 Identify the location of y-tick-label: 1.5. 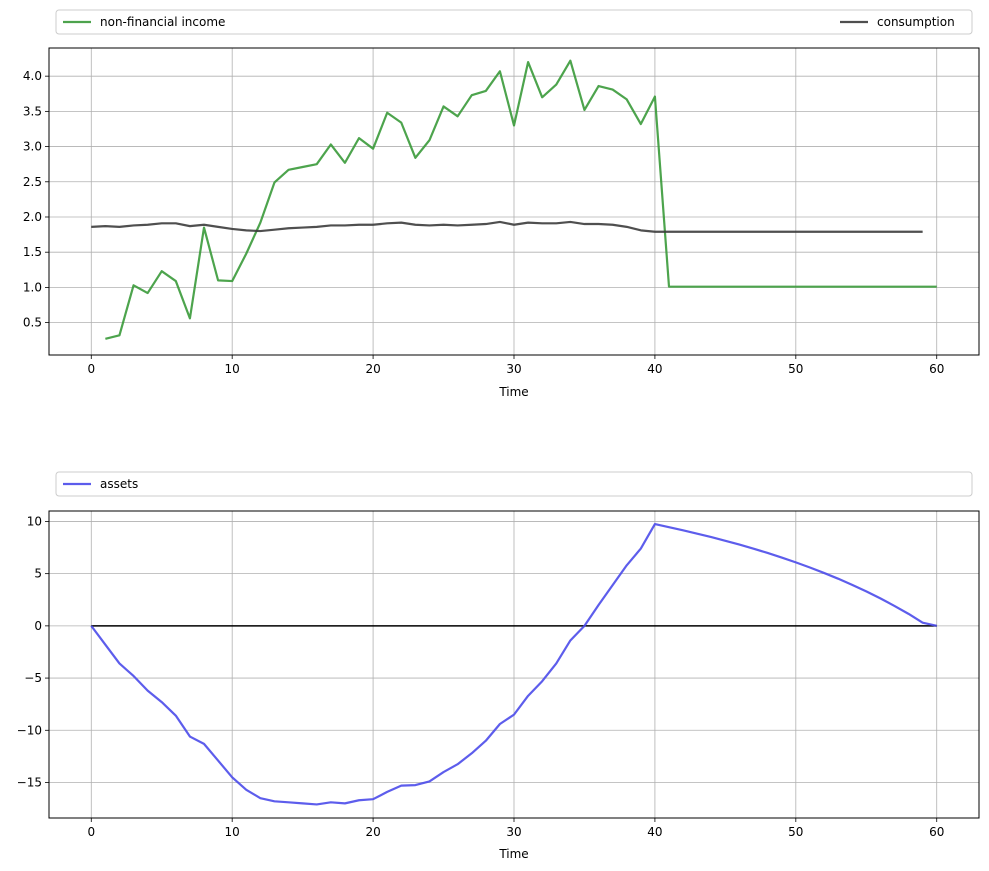
(32, 252).